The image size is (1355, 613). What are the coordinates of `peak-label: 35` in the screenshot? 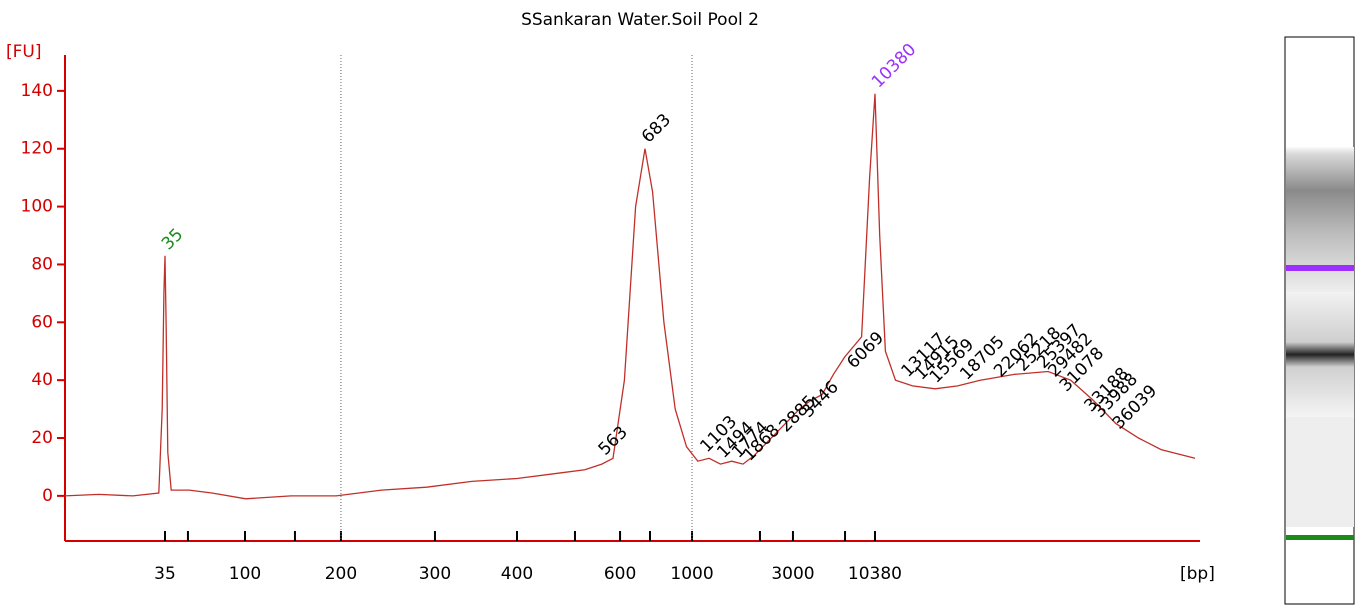 It's located at (172, 239).